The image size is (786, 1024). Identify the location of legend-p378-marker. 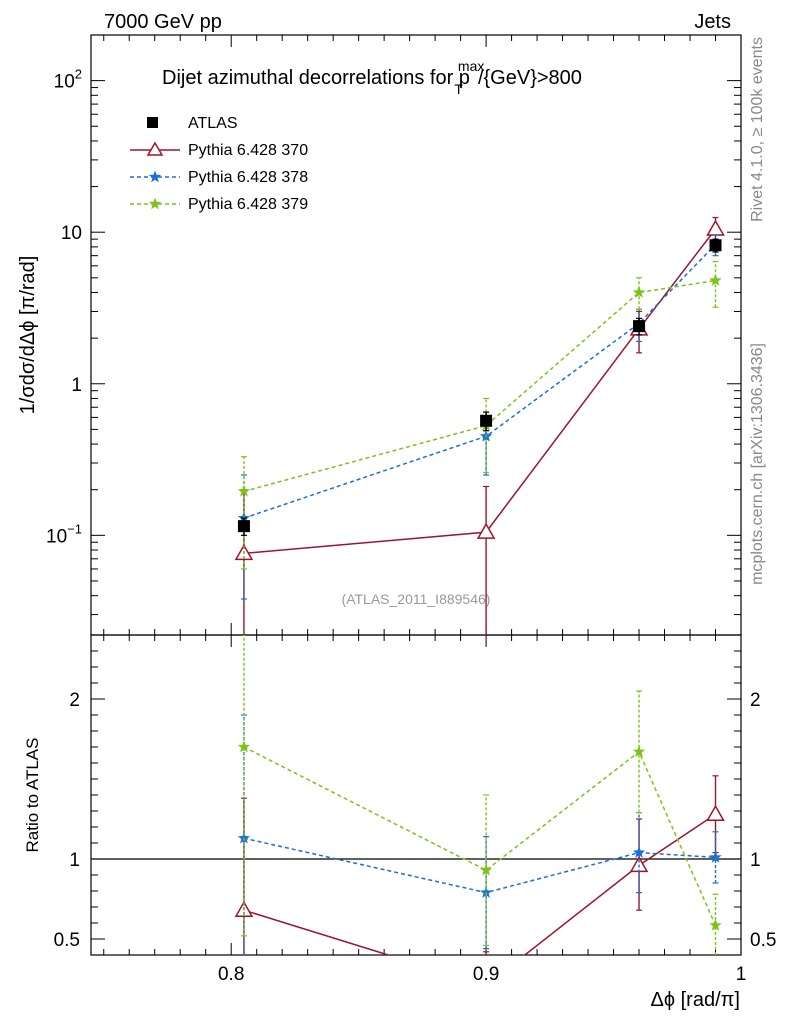
(155, 176).